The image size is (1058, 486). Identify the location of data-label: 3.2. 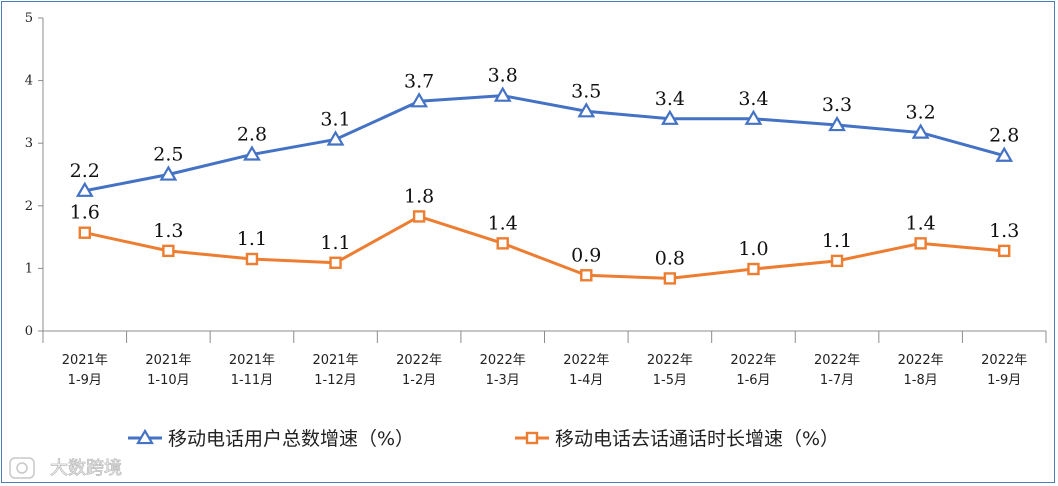
(921, 113).